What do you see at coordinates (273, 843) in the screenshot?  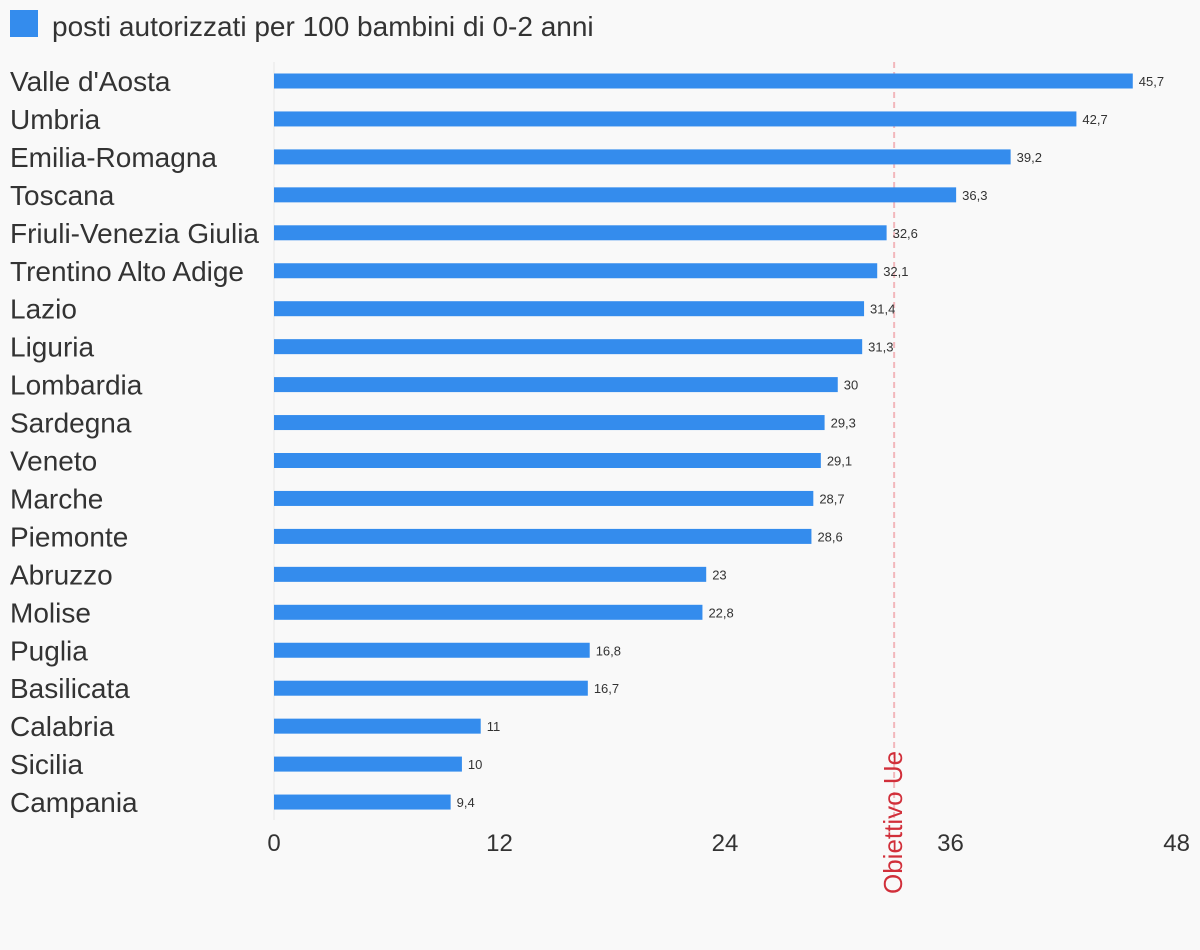 I see `x-tick-label: 0` at bounding box center [273, 843].